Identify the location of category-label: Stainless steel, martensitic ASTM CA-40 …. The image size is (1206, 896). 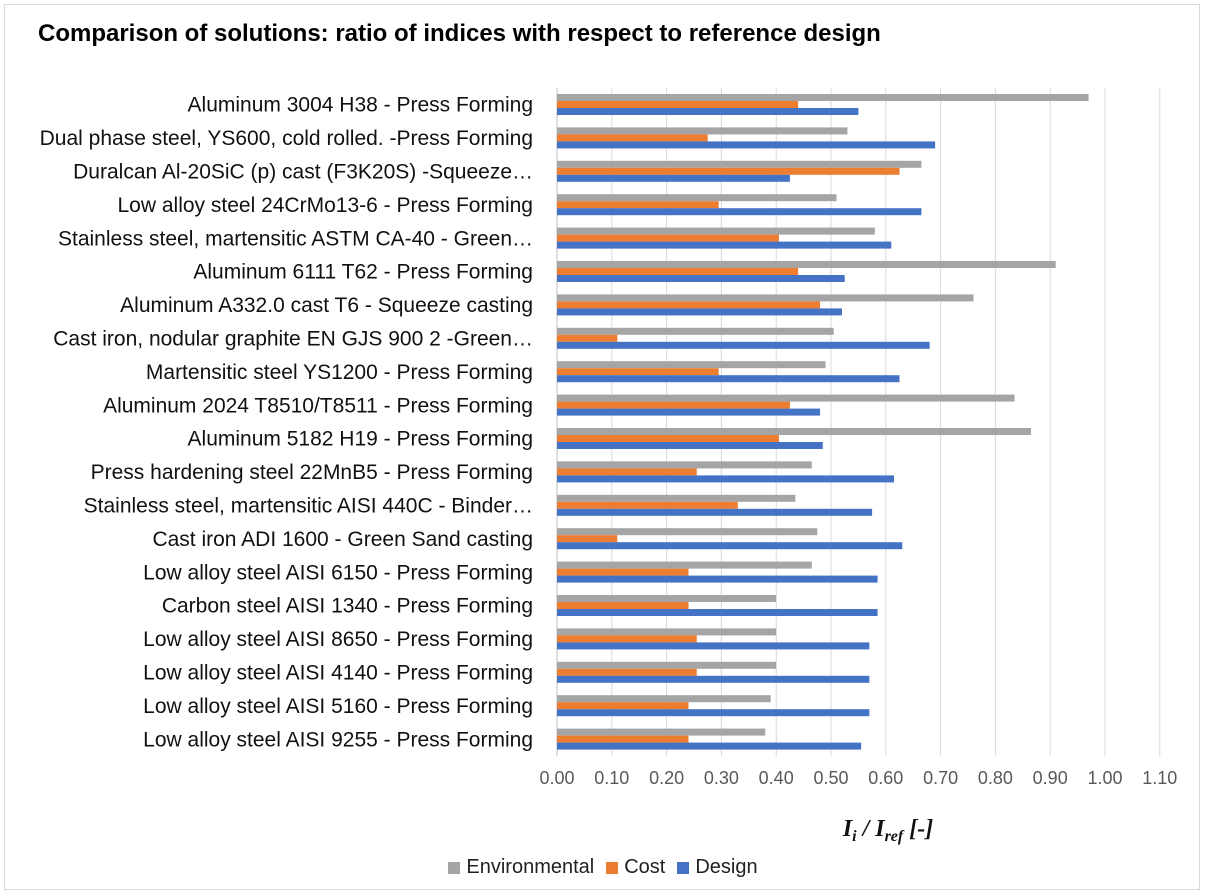
(295, 238).